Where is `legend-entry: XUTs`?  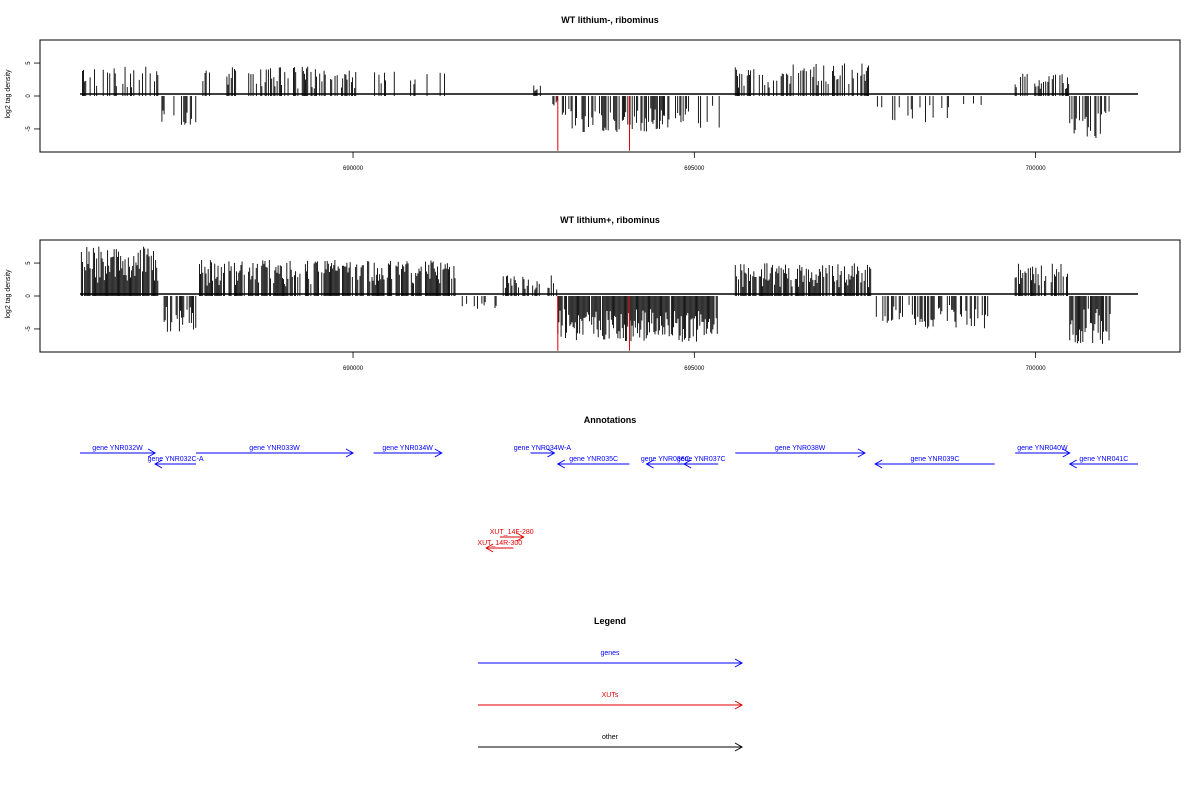
legend-entry: XUTs is located at coordinates (611, 701).